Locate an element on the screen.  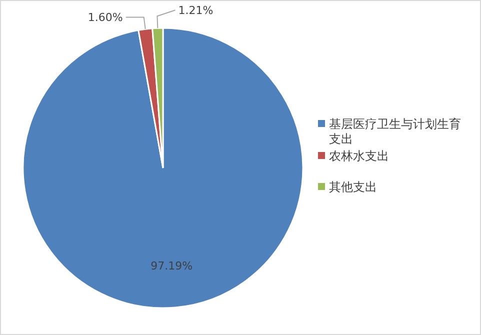
legend-label: 其他支出 is located at coordinates (353, 187).